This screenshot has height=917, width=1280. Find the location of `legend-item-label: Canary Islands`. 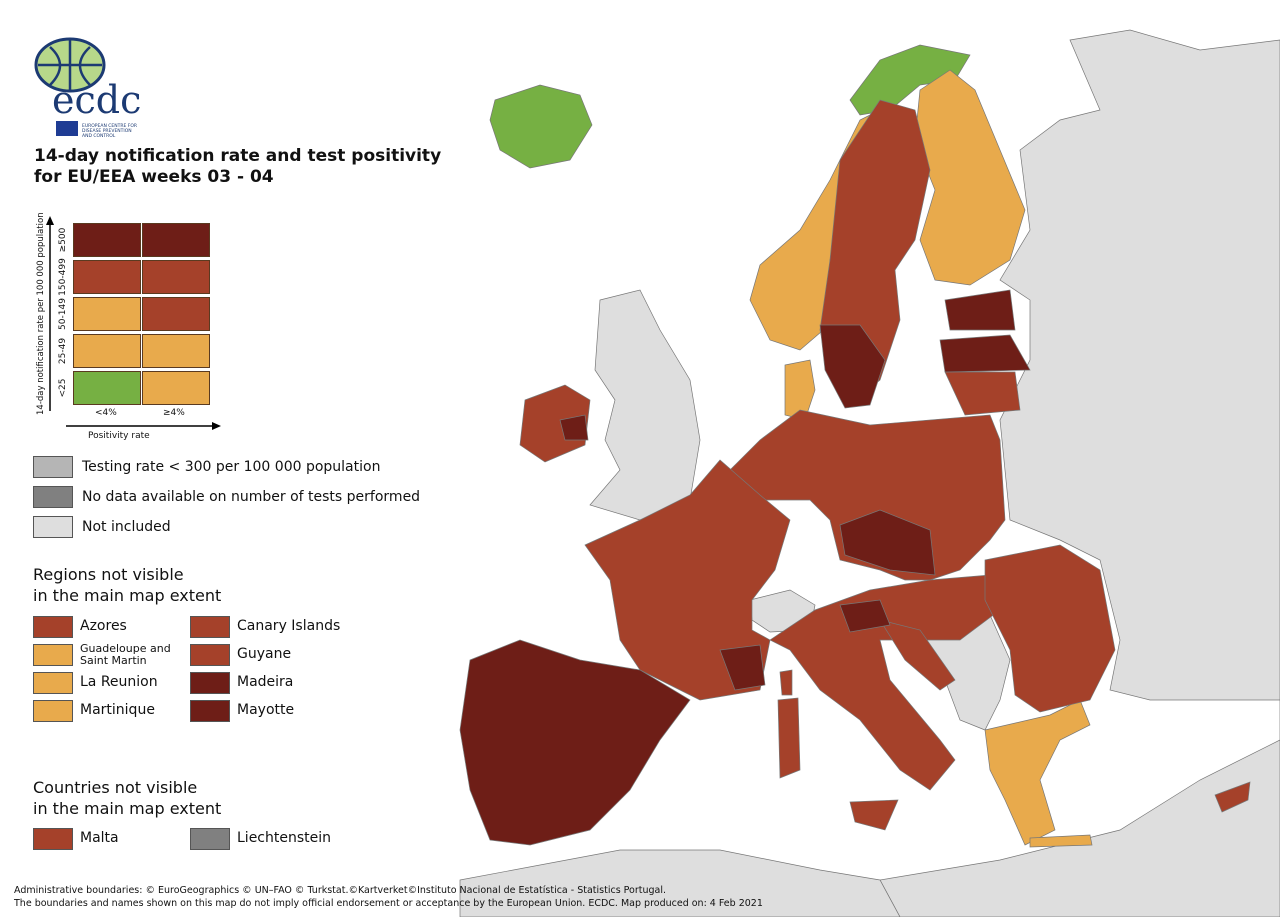

legend-item-label: Canary Islands is located at coordinates (289, 626).